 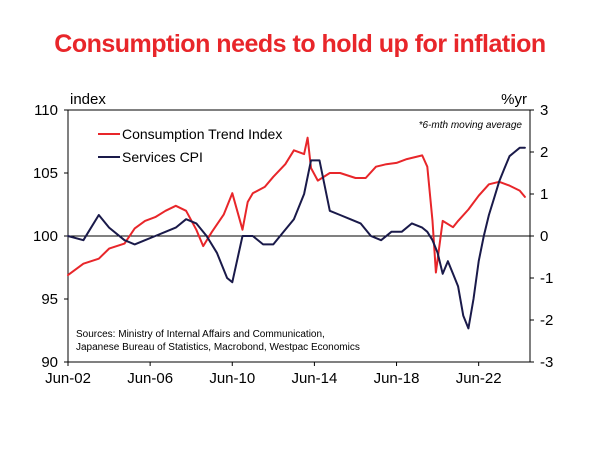 I want to click on right-axis-ticks: -3 -2 -1 0 1 2 3, so click(x=541, y=236).